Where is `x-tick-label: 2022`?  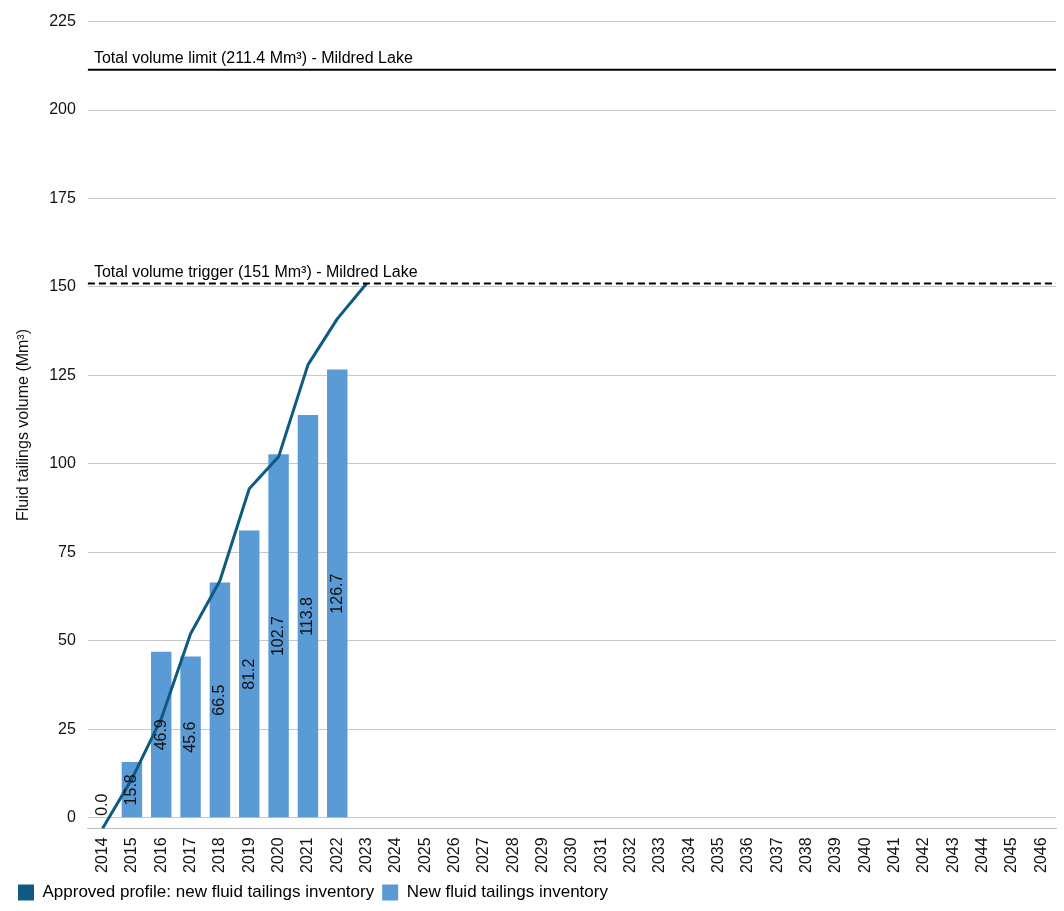 x-tick-label: 2022 is located at coordinates (336, 855).